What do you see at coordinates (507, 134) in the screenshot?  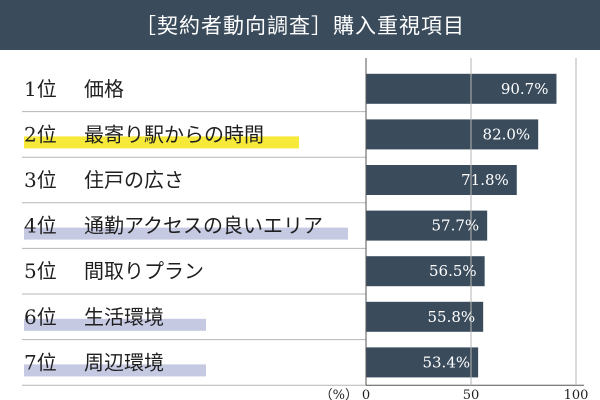 I see `value-label: 82.0%` at bounding box center [507, 134].